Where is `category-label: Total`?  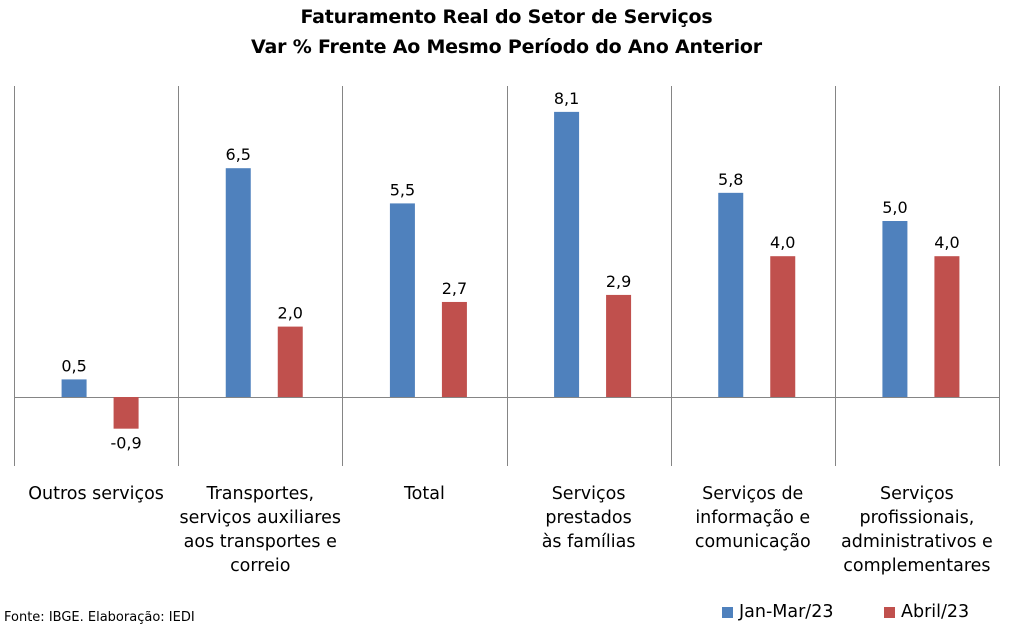 category-label: Total is located at coordinates (424, 494).